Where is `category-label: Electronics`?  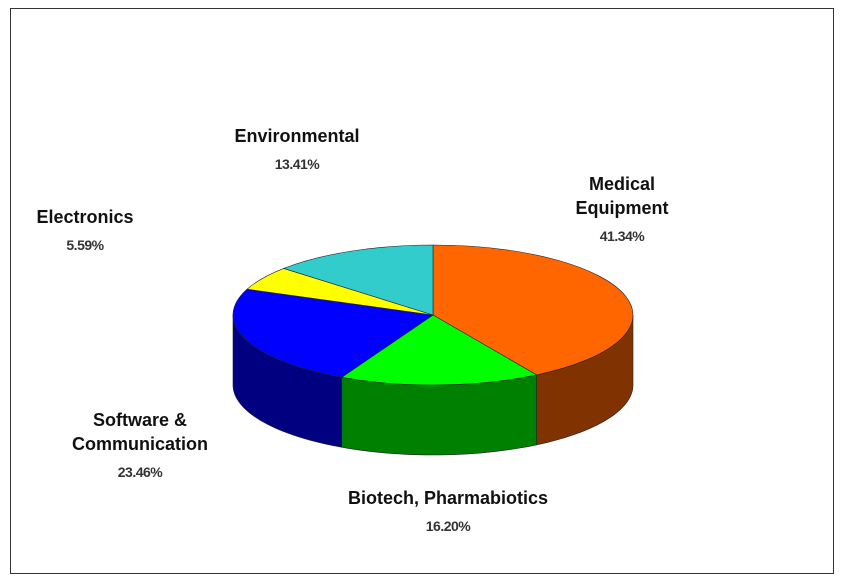 category-label: Electronics is located at coordinates (85, 217).